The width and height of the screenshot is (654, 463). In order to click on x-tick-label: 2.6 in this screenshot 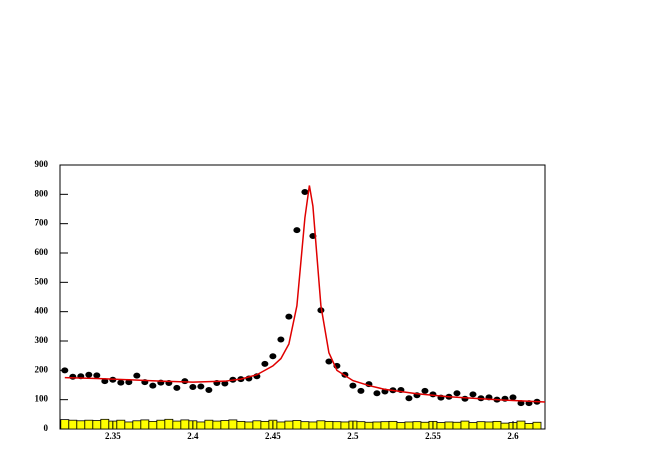, I will do `click(513, 436)`.